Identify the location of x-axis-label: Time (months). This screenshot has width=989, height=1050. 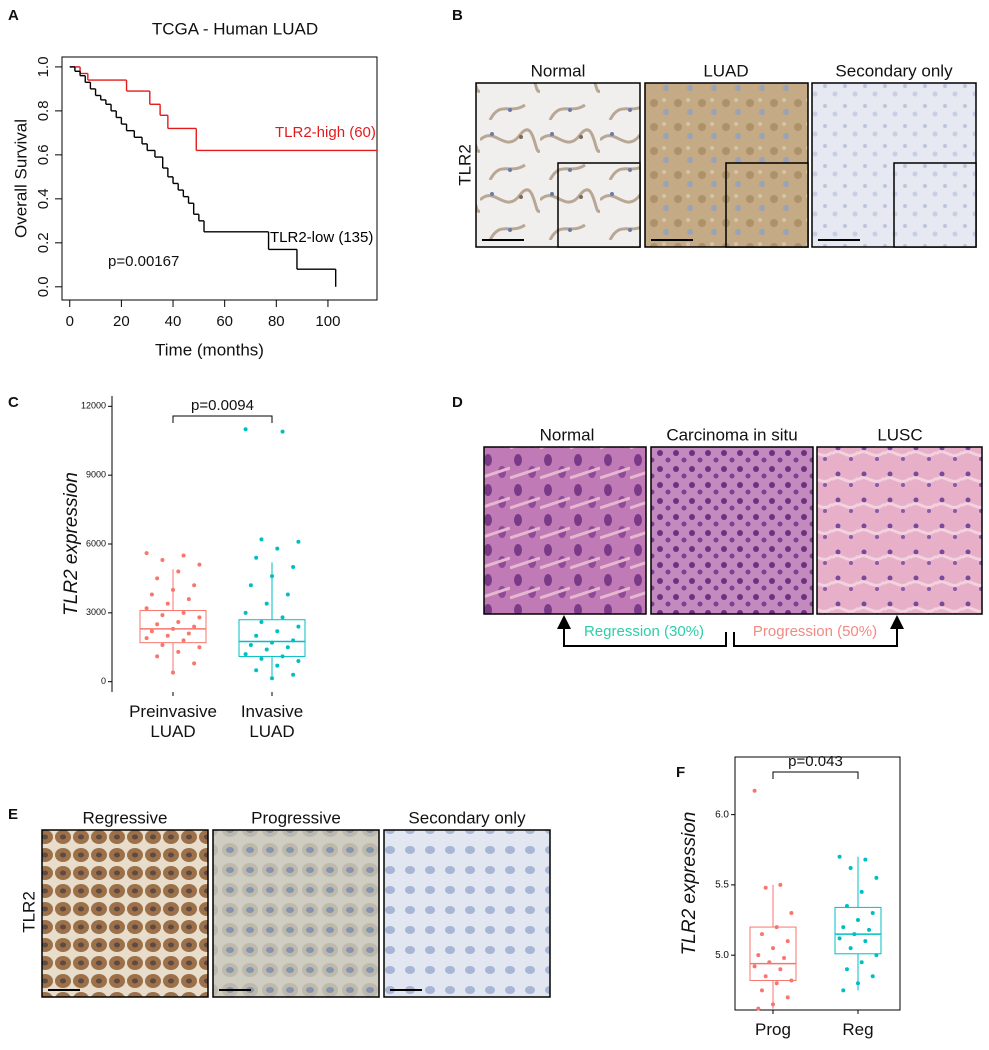
(209, 349).